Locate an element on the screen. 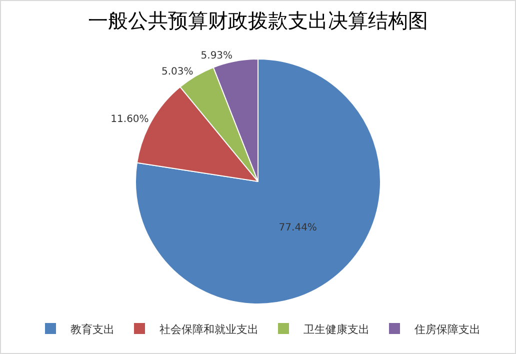 The height and width of the screenshot is (354, 516). chart-title: 一般公共预算财政拨款支出决算结构图 is located at coordinates (258, 20).